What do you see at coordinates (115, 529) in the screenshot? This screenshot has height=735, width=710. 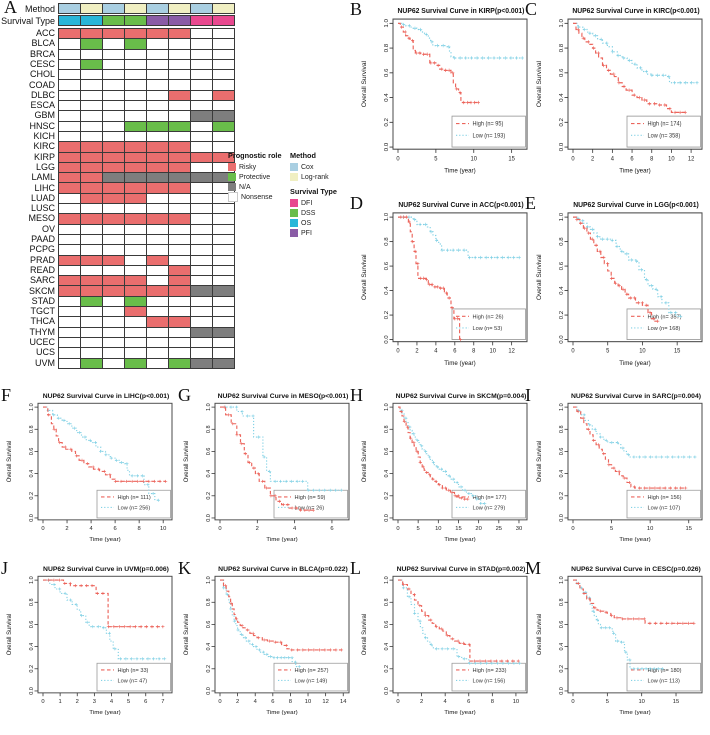 I see `x-tick-label: 6` at bounding box center [115, 529].